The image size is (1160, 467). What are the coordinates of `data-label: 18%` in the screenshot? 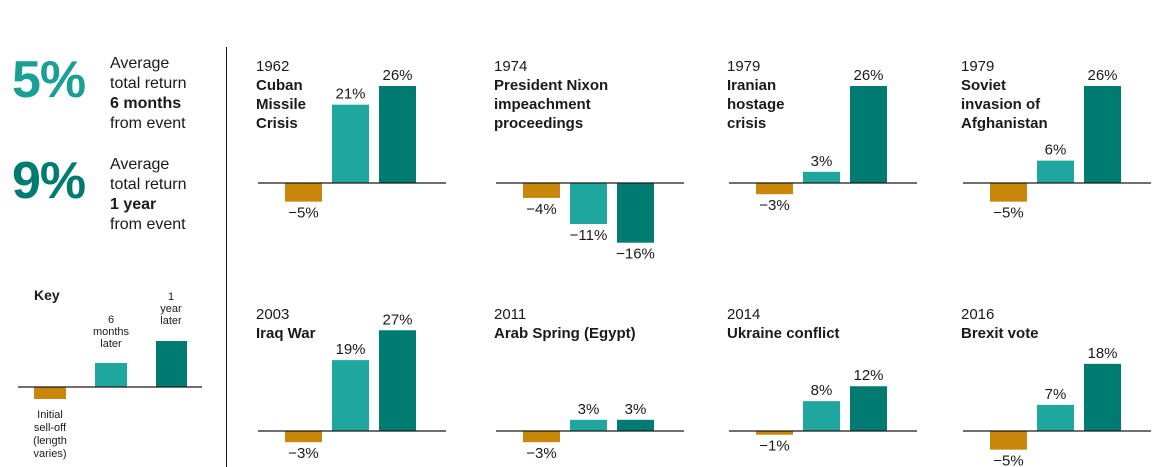 It's located at (1102, 353).